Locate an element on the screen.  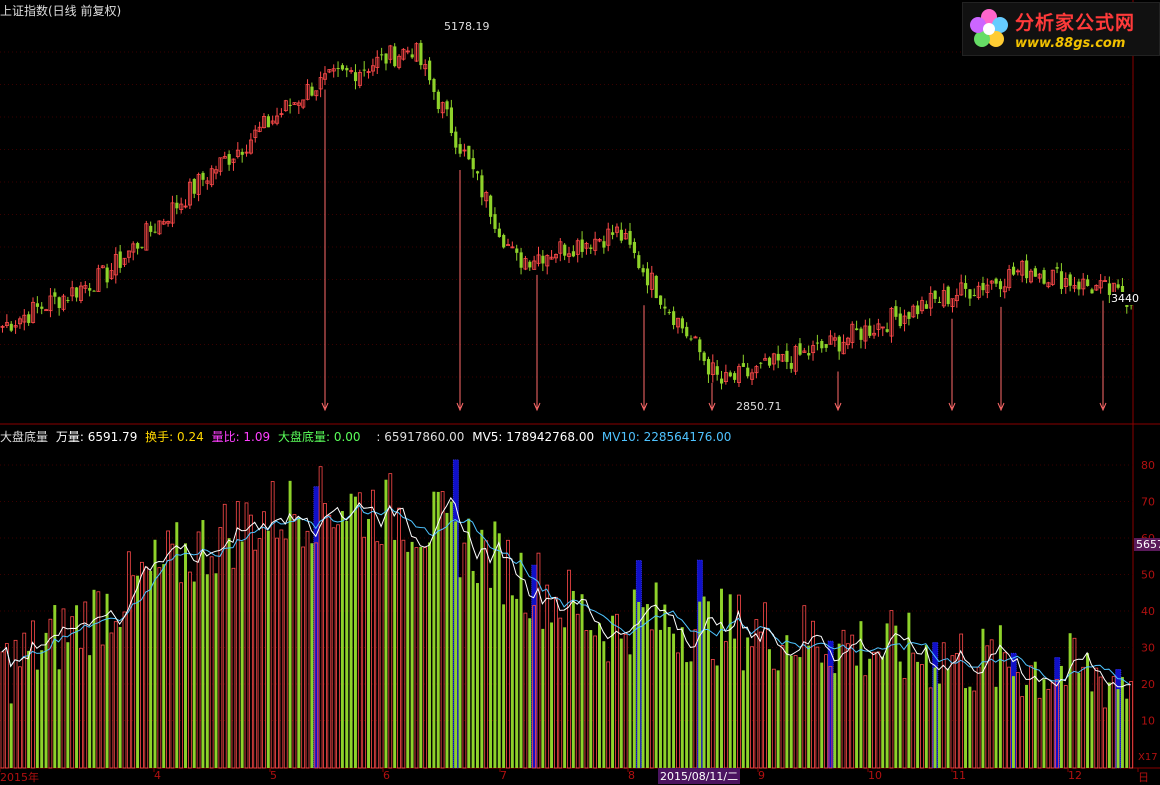
volume-tag: 5657 is located at coordinates (1147, 544).